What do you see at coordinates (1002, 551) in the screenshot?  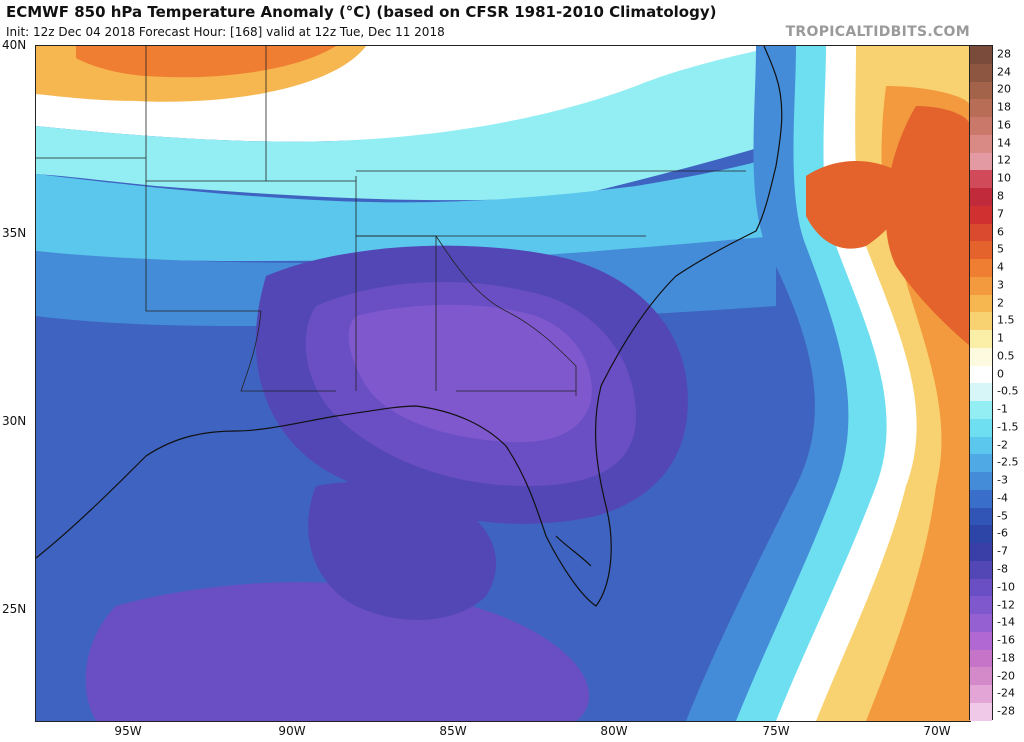 I see `colorbar-label: -7` at bounding box center [1002, 551].